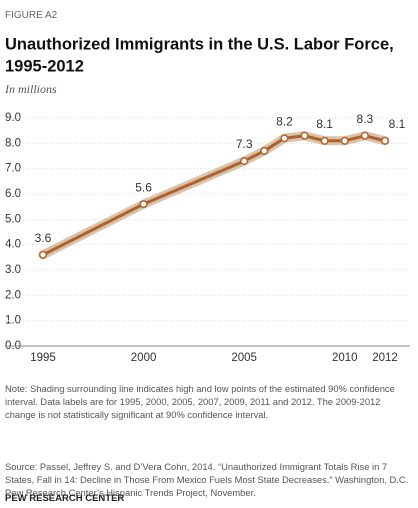  I want to click on y-tick-label: 7.0, so click(13, 169).